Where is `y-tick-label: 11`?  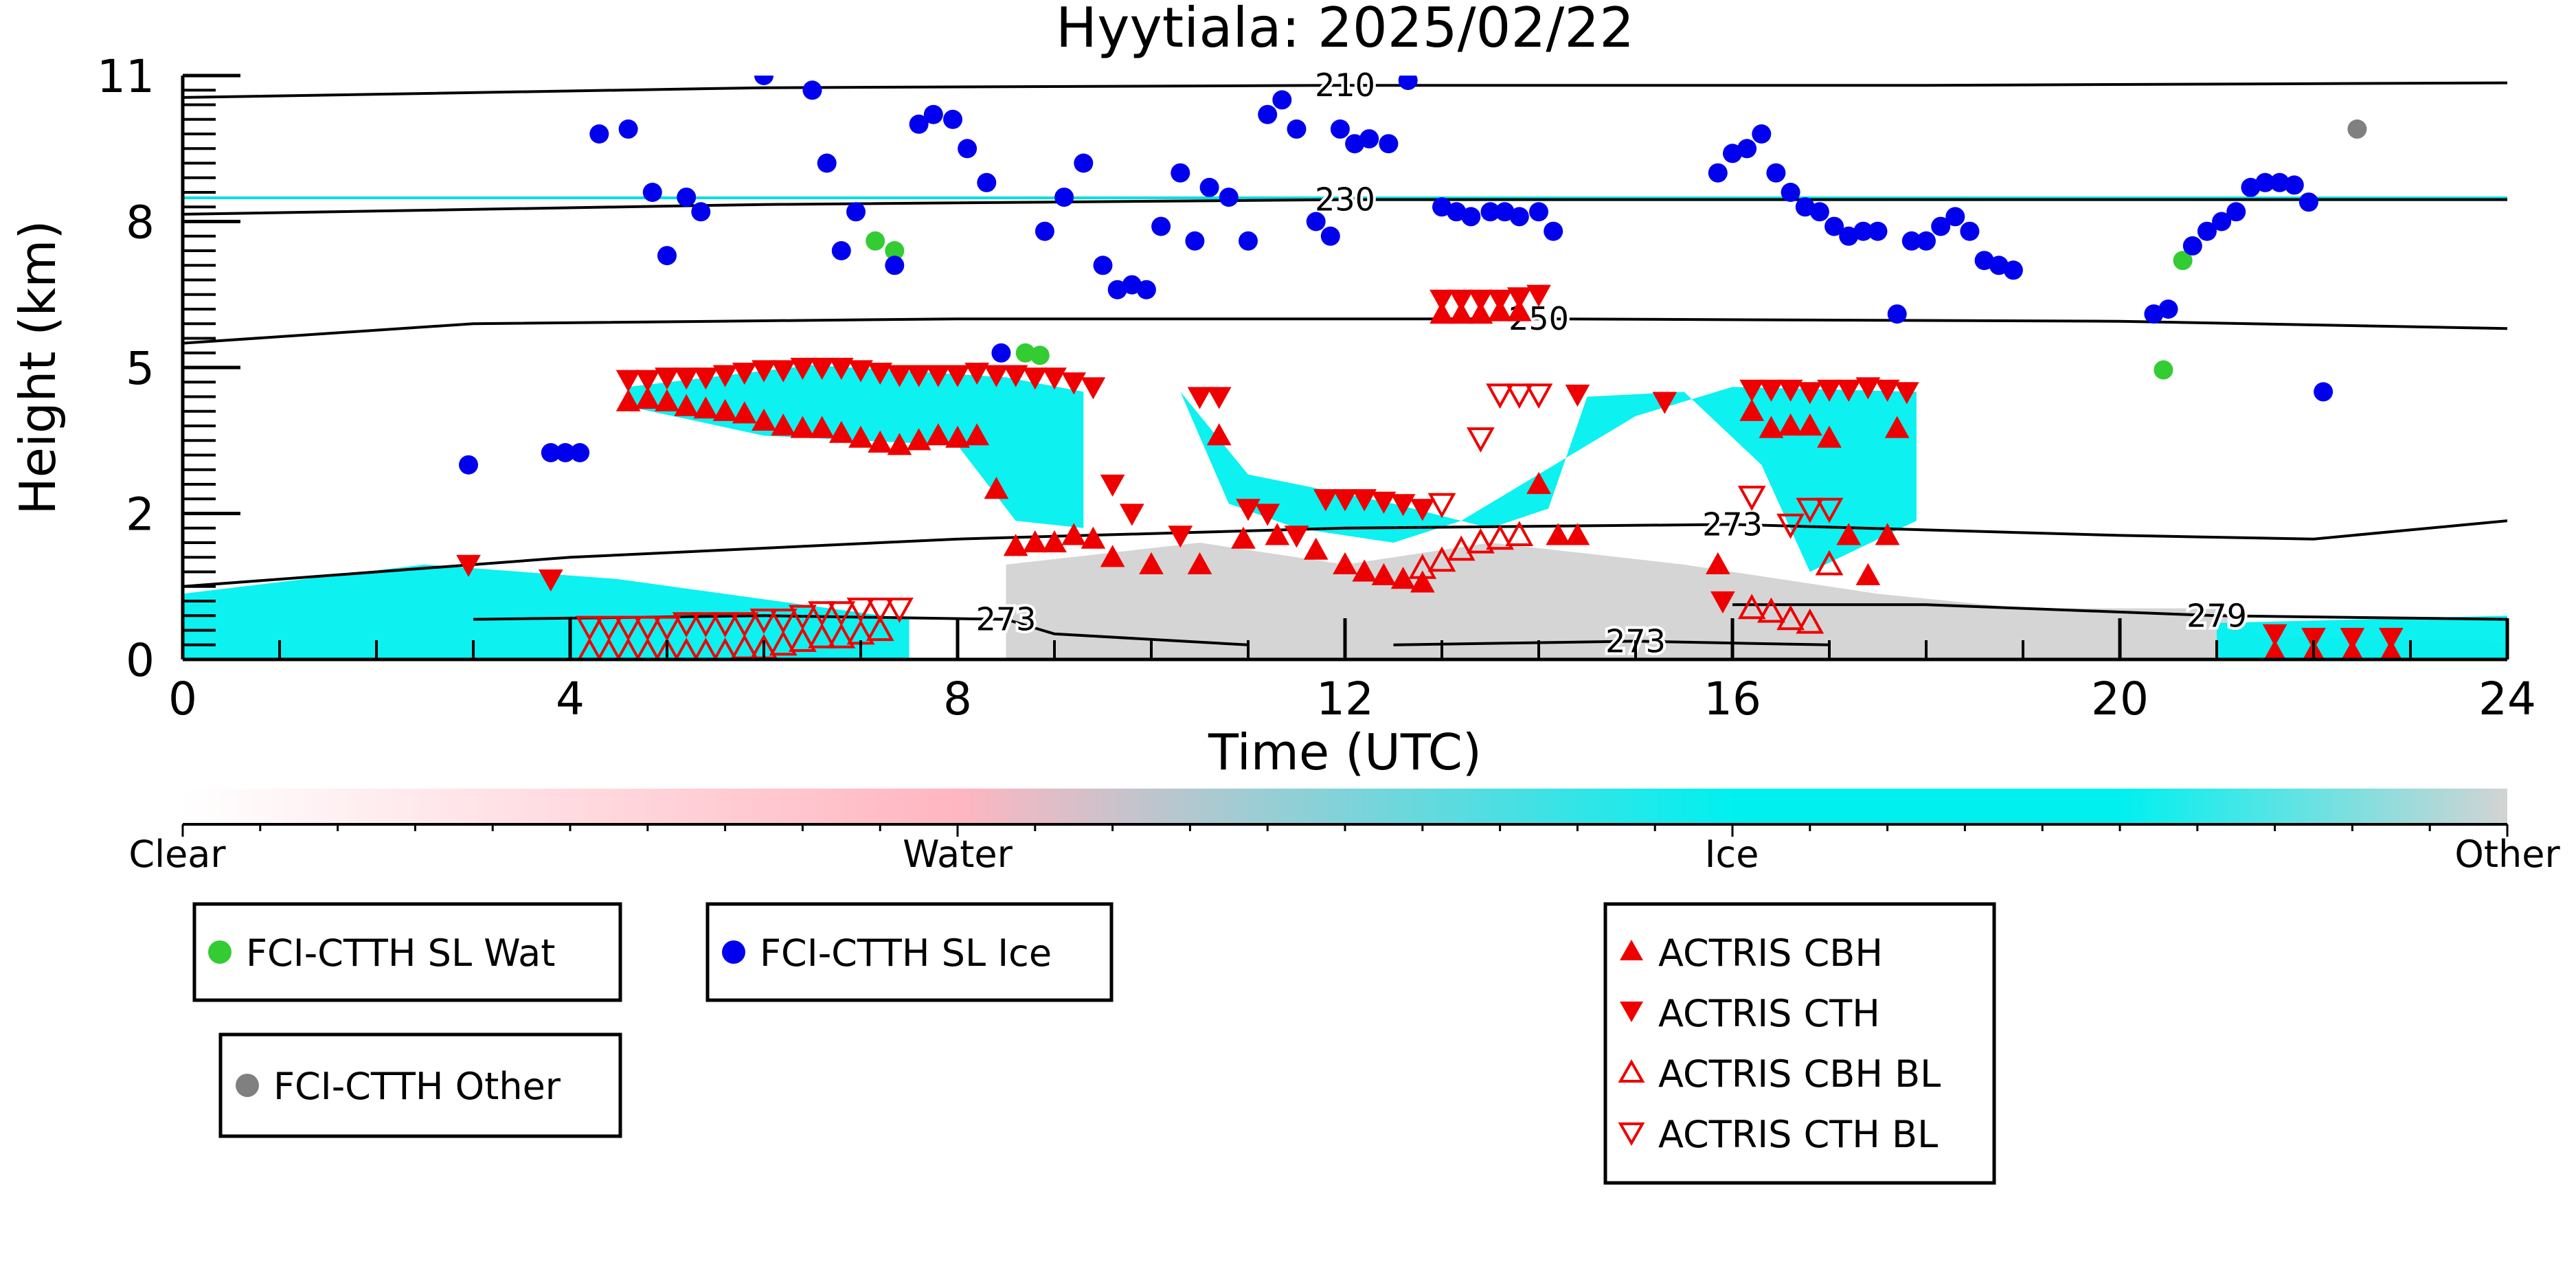
y-tick-label: 11 is located at coordinates (126, 76).